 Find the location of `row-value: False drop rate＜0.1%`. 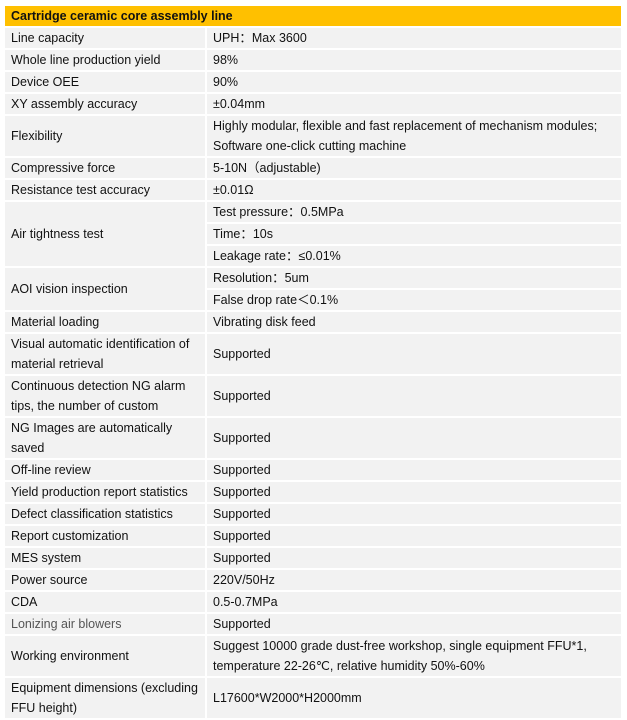

row-value: False drop rate＜0.1% is located at coordinates (414, 300).